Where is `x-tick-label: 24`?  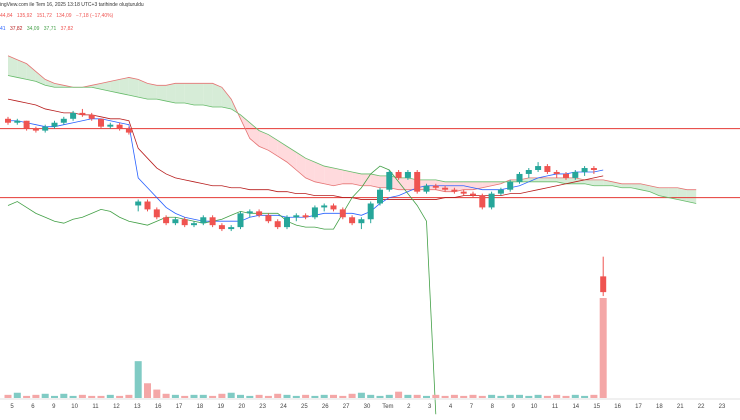
x-tick-label: 24 is located at coordinates (283, 407).